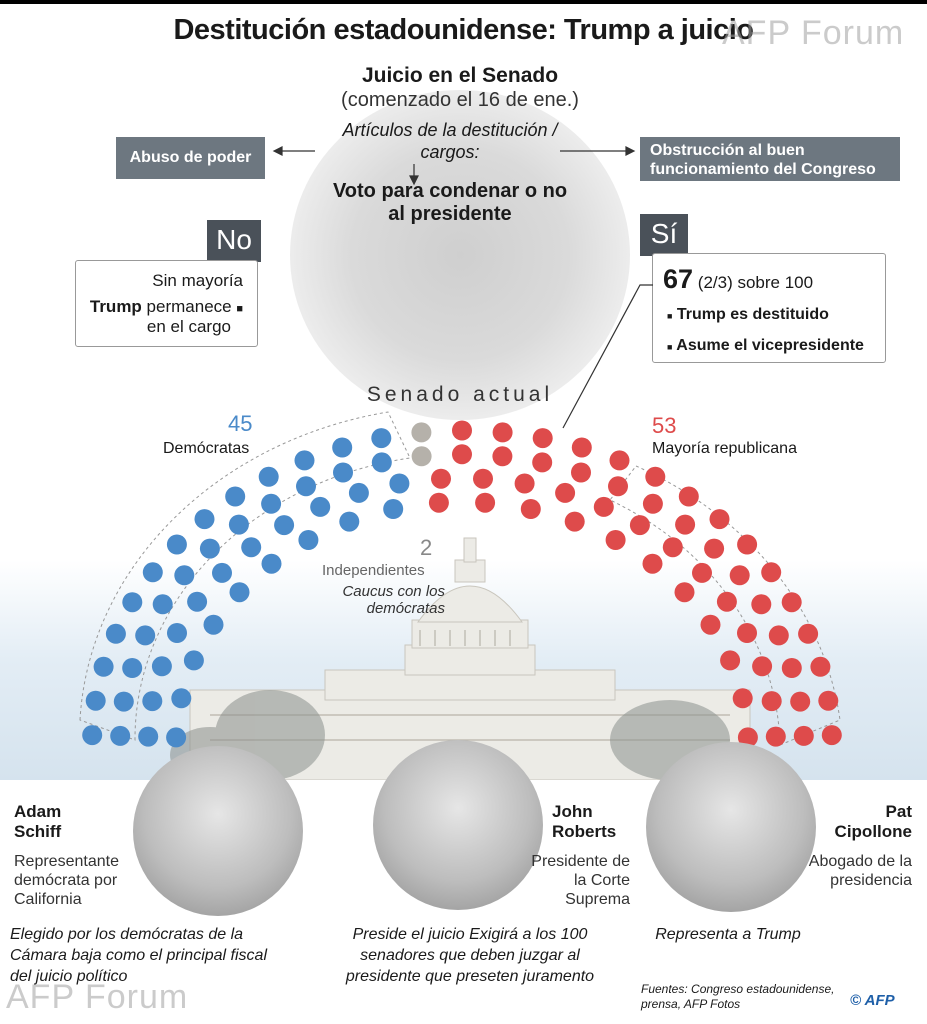 This screenshot has height=1024, width=927. Describe the element at coordinates (873, 821) in the screenshot. I see `cipollone-name: Pat Cipollone` at that location.